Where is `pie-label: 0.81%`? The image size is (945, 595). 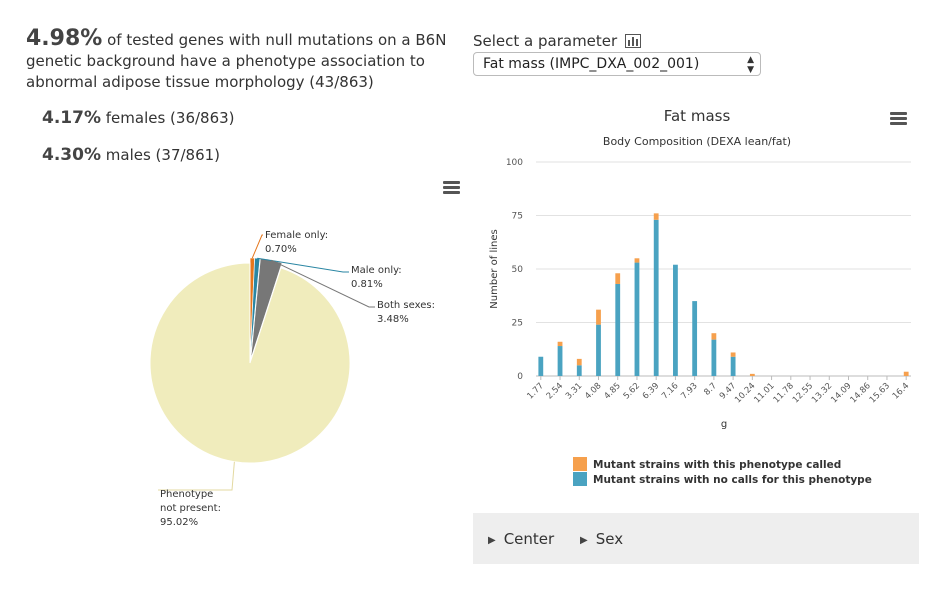
pie-label: 0.81% is located at coordinates (367, 284).